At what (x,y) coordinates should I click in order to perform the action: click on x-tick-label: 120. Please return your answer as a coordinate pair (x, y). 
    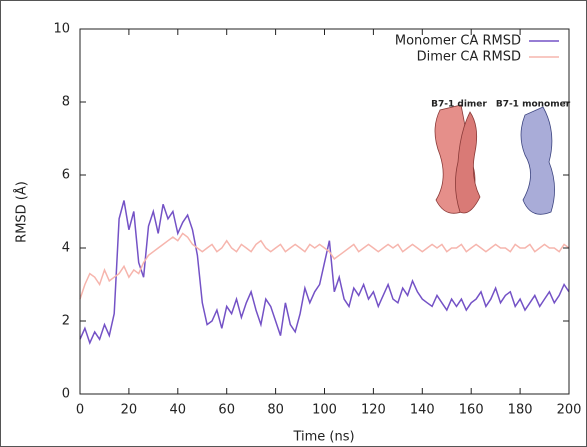
    Looking at the image, I should click on (373, 410).